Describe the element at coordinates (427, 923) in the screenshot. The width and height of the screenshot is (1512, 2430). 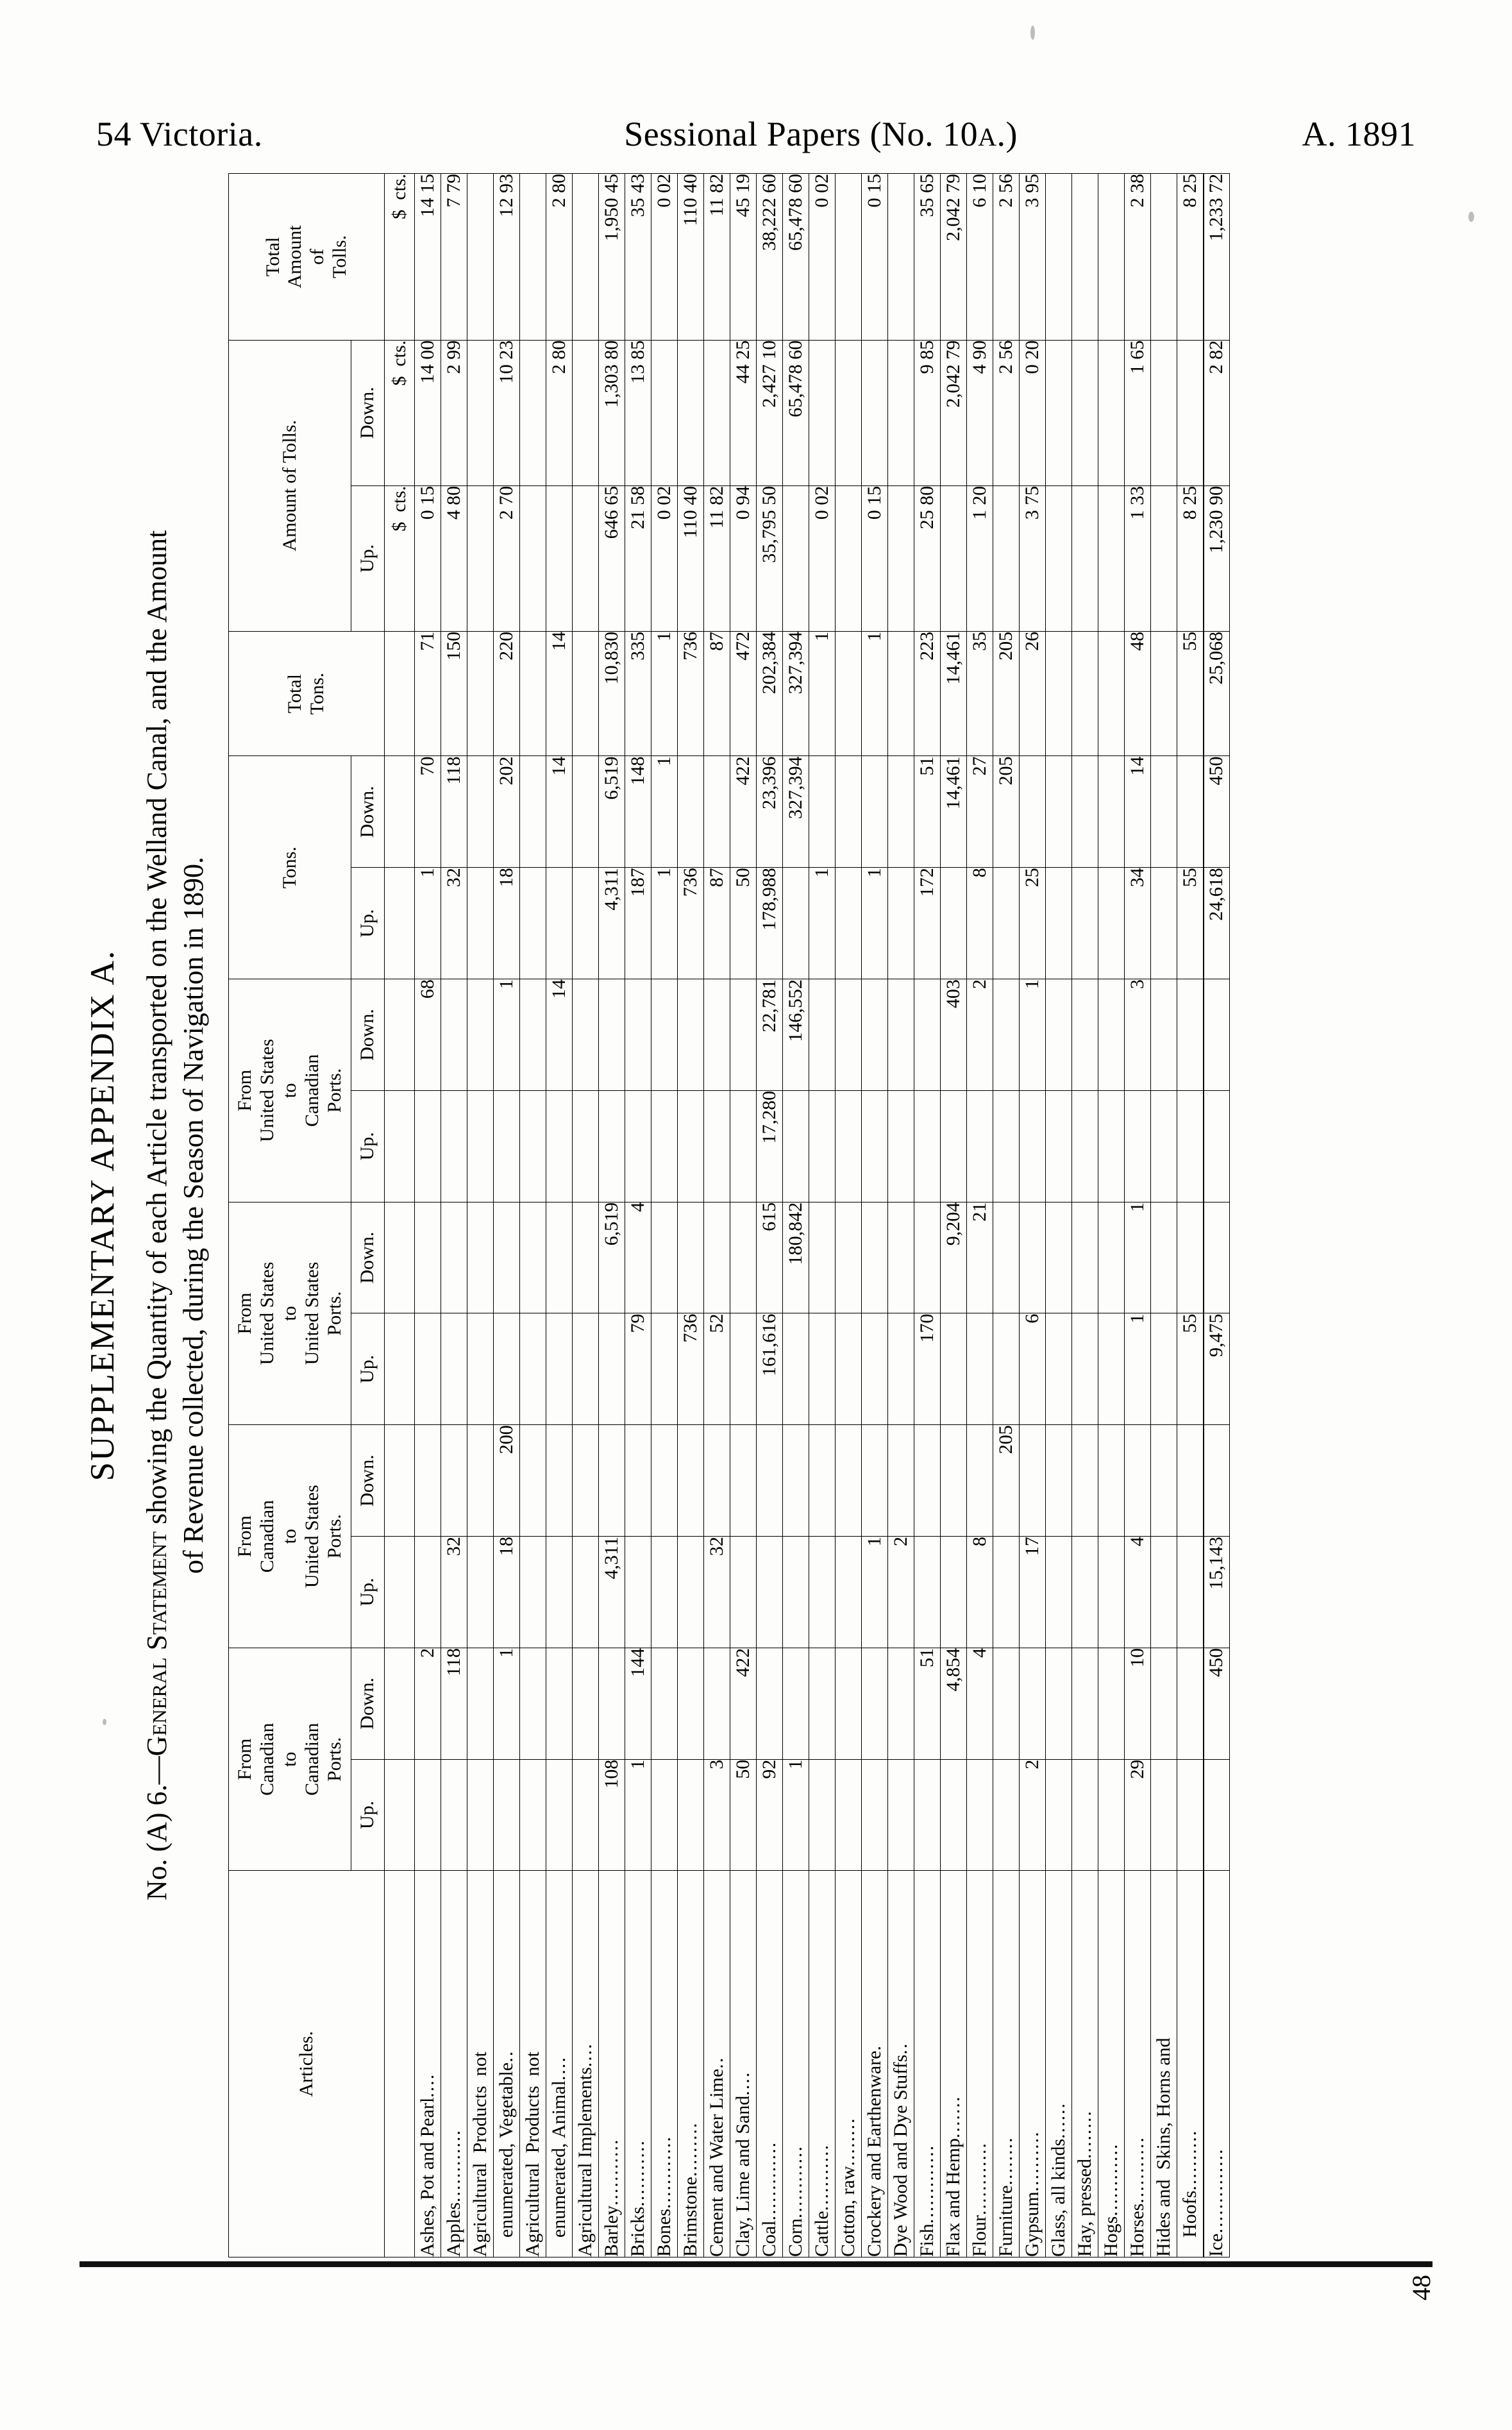
I see `cell-tons-up: 1` at that location.